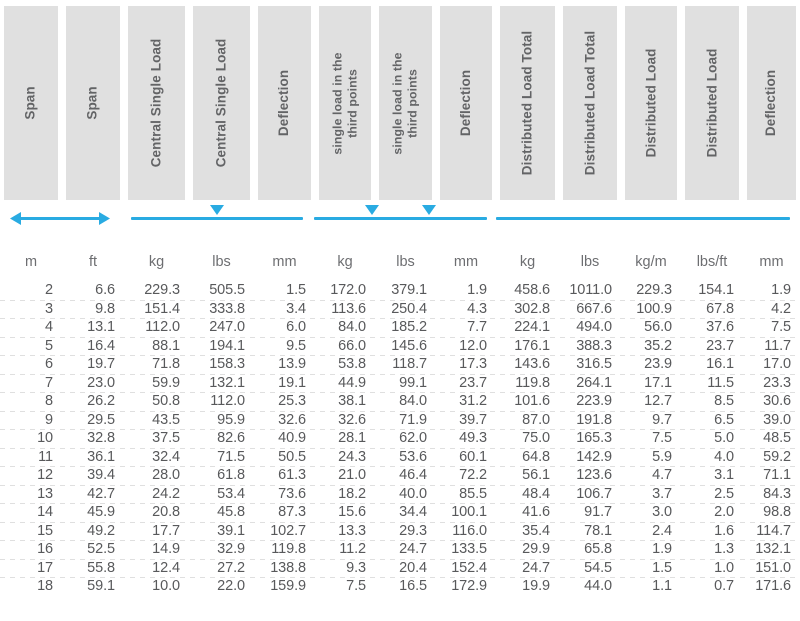  I want to click on table-cell: 67.8, so click(720, 308).